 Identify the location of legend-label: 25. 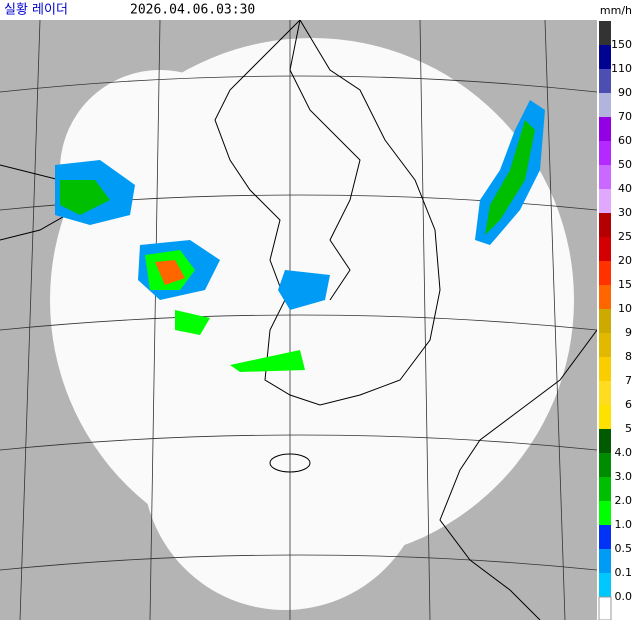
(625, 236).